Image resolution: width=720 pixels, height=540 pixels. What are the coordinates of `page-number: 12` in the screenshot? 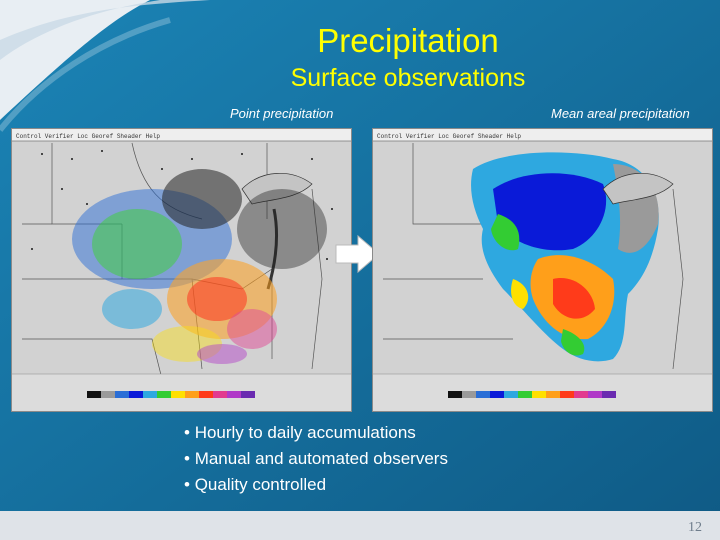 It's located at (695, 527).